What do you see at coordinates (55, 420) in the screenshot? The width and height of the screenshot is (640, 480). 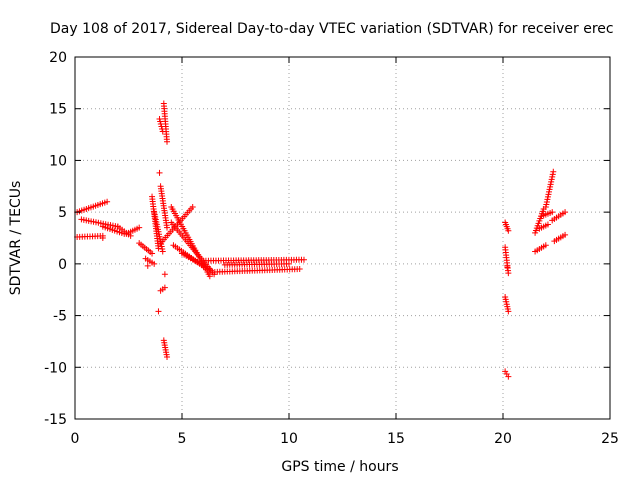 I see `y-tick-label: -15` at bounding box center [55, 420].